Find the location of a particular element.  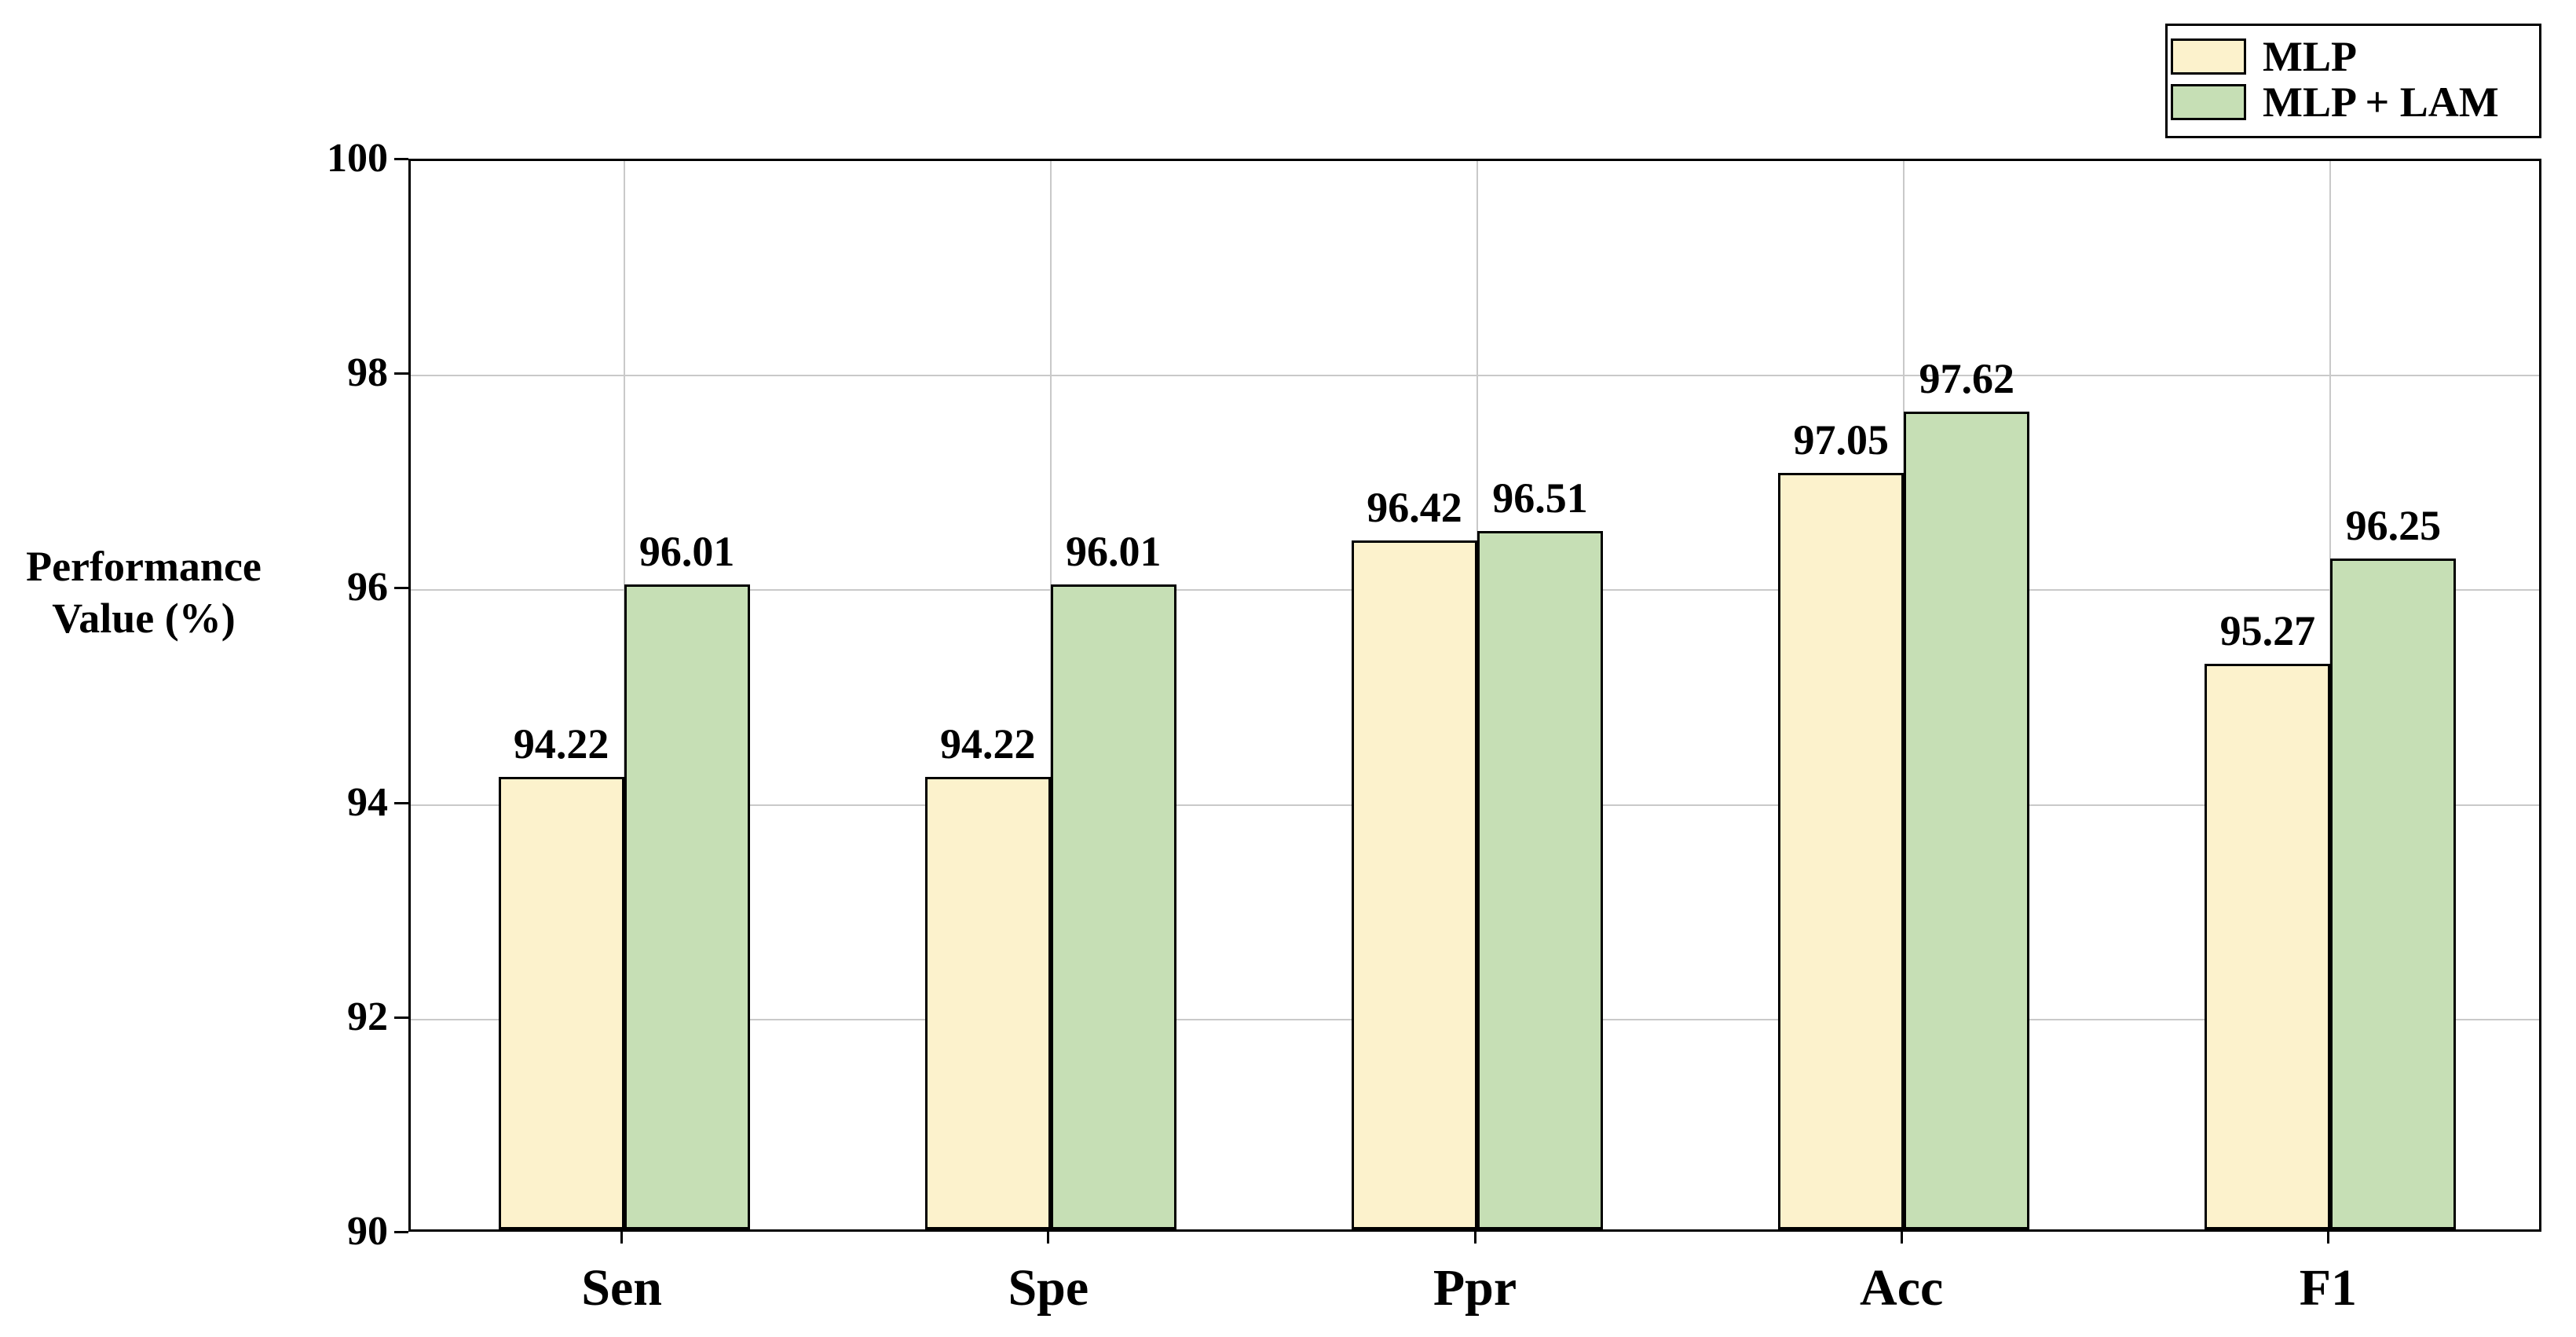

y-tick-label: 92 is located at coordinates (368, 1016).